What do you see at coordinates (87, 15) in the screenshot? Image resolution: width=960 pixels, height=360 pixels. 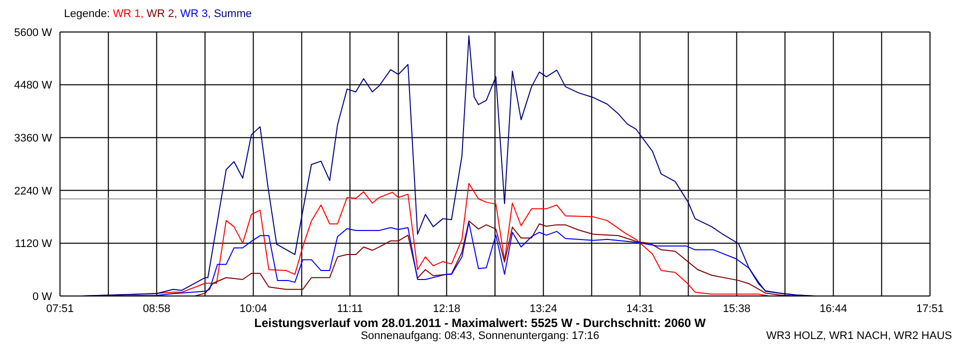 I see `legend-title: Legende:` at bounding box center [87, 15].